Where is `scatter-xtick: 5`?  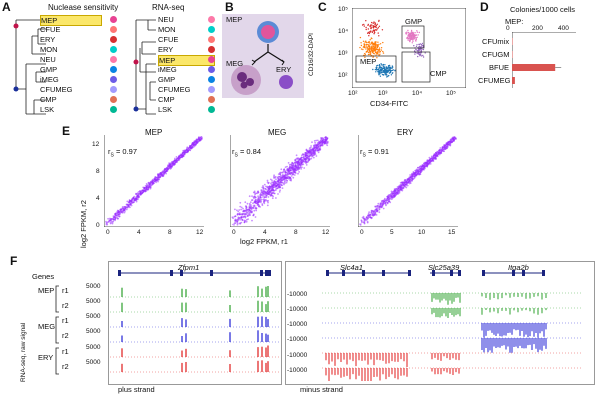 scatter-xtick: 5 is located at coordinates (392, 232).